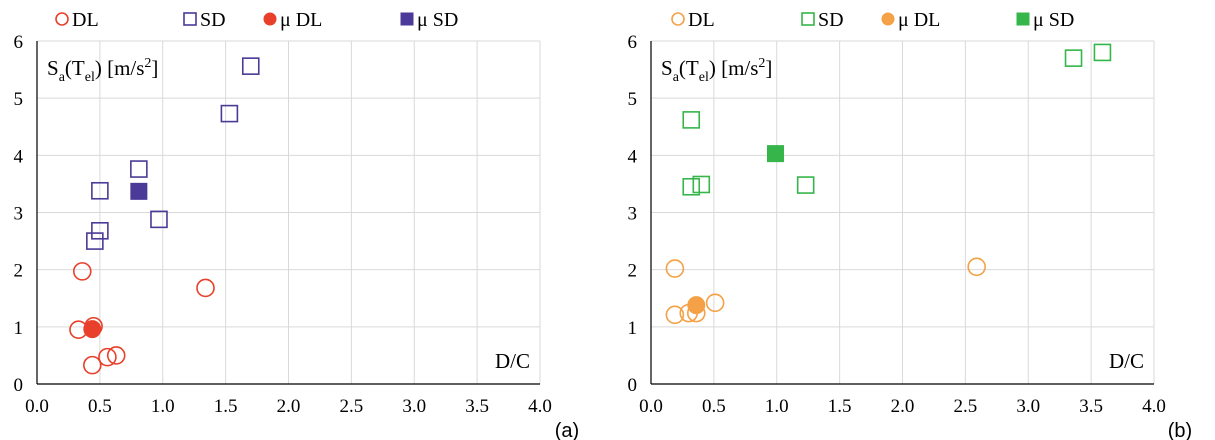 This screenshot has width=1215, height=440. Describe the element at coordinates (1180, 430) in the screenshot. I see `panel-label: (b)` at that location.